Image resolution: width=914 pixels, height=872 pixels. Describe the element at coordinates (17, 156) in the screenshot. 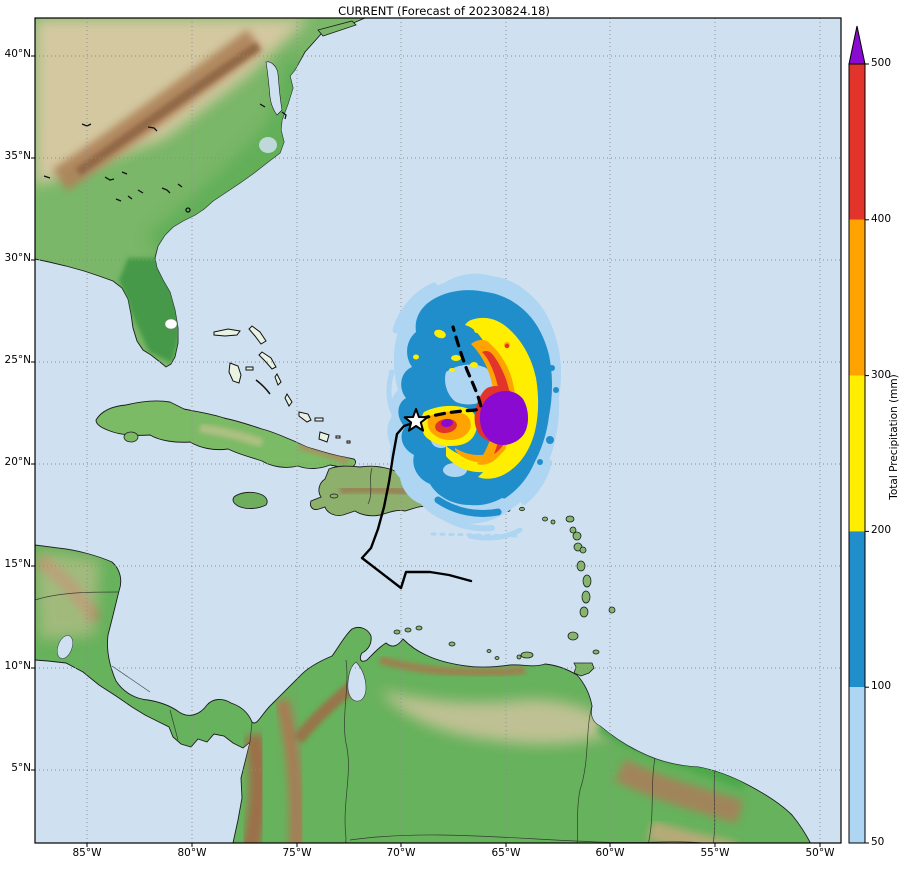

I see `lat-label-35n: 35°N` at that location.